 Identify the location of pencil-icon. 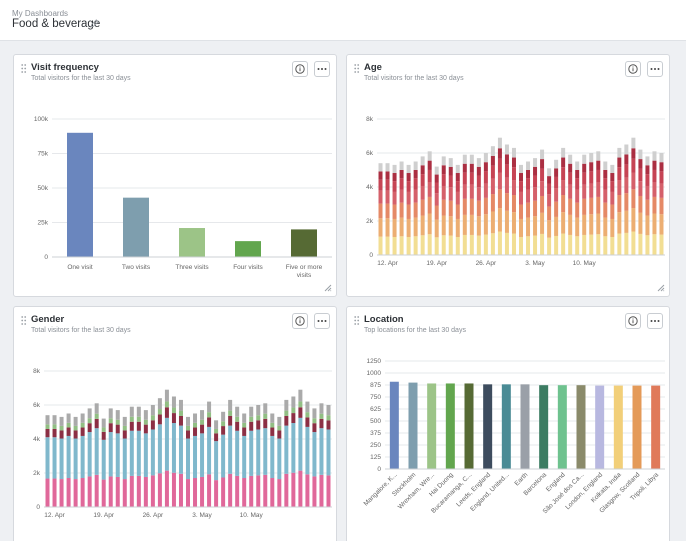
(94, 23).